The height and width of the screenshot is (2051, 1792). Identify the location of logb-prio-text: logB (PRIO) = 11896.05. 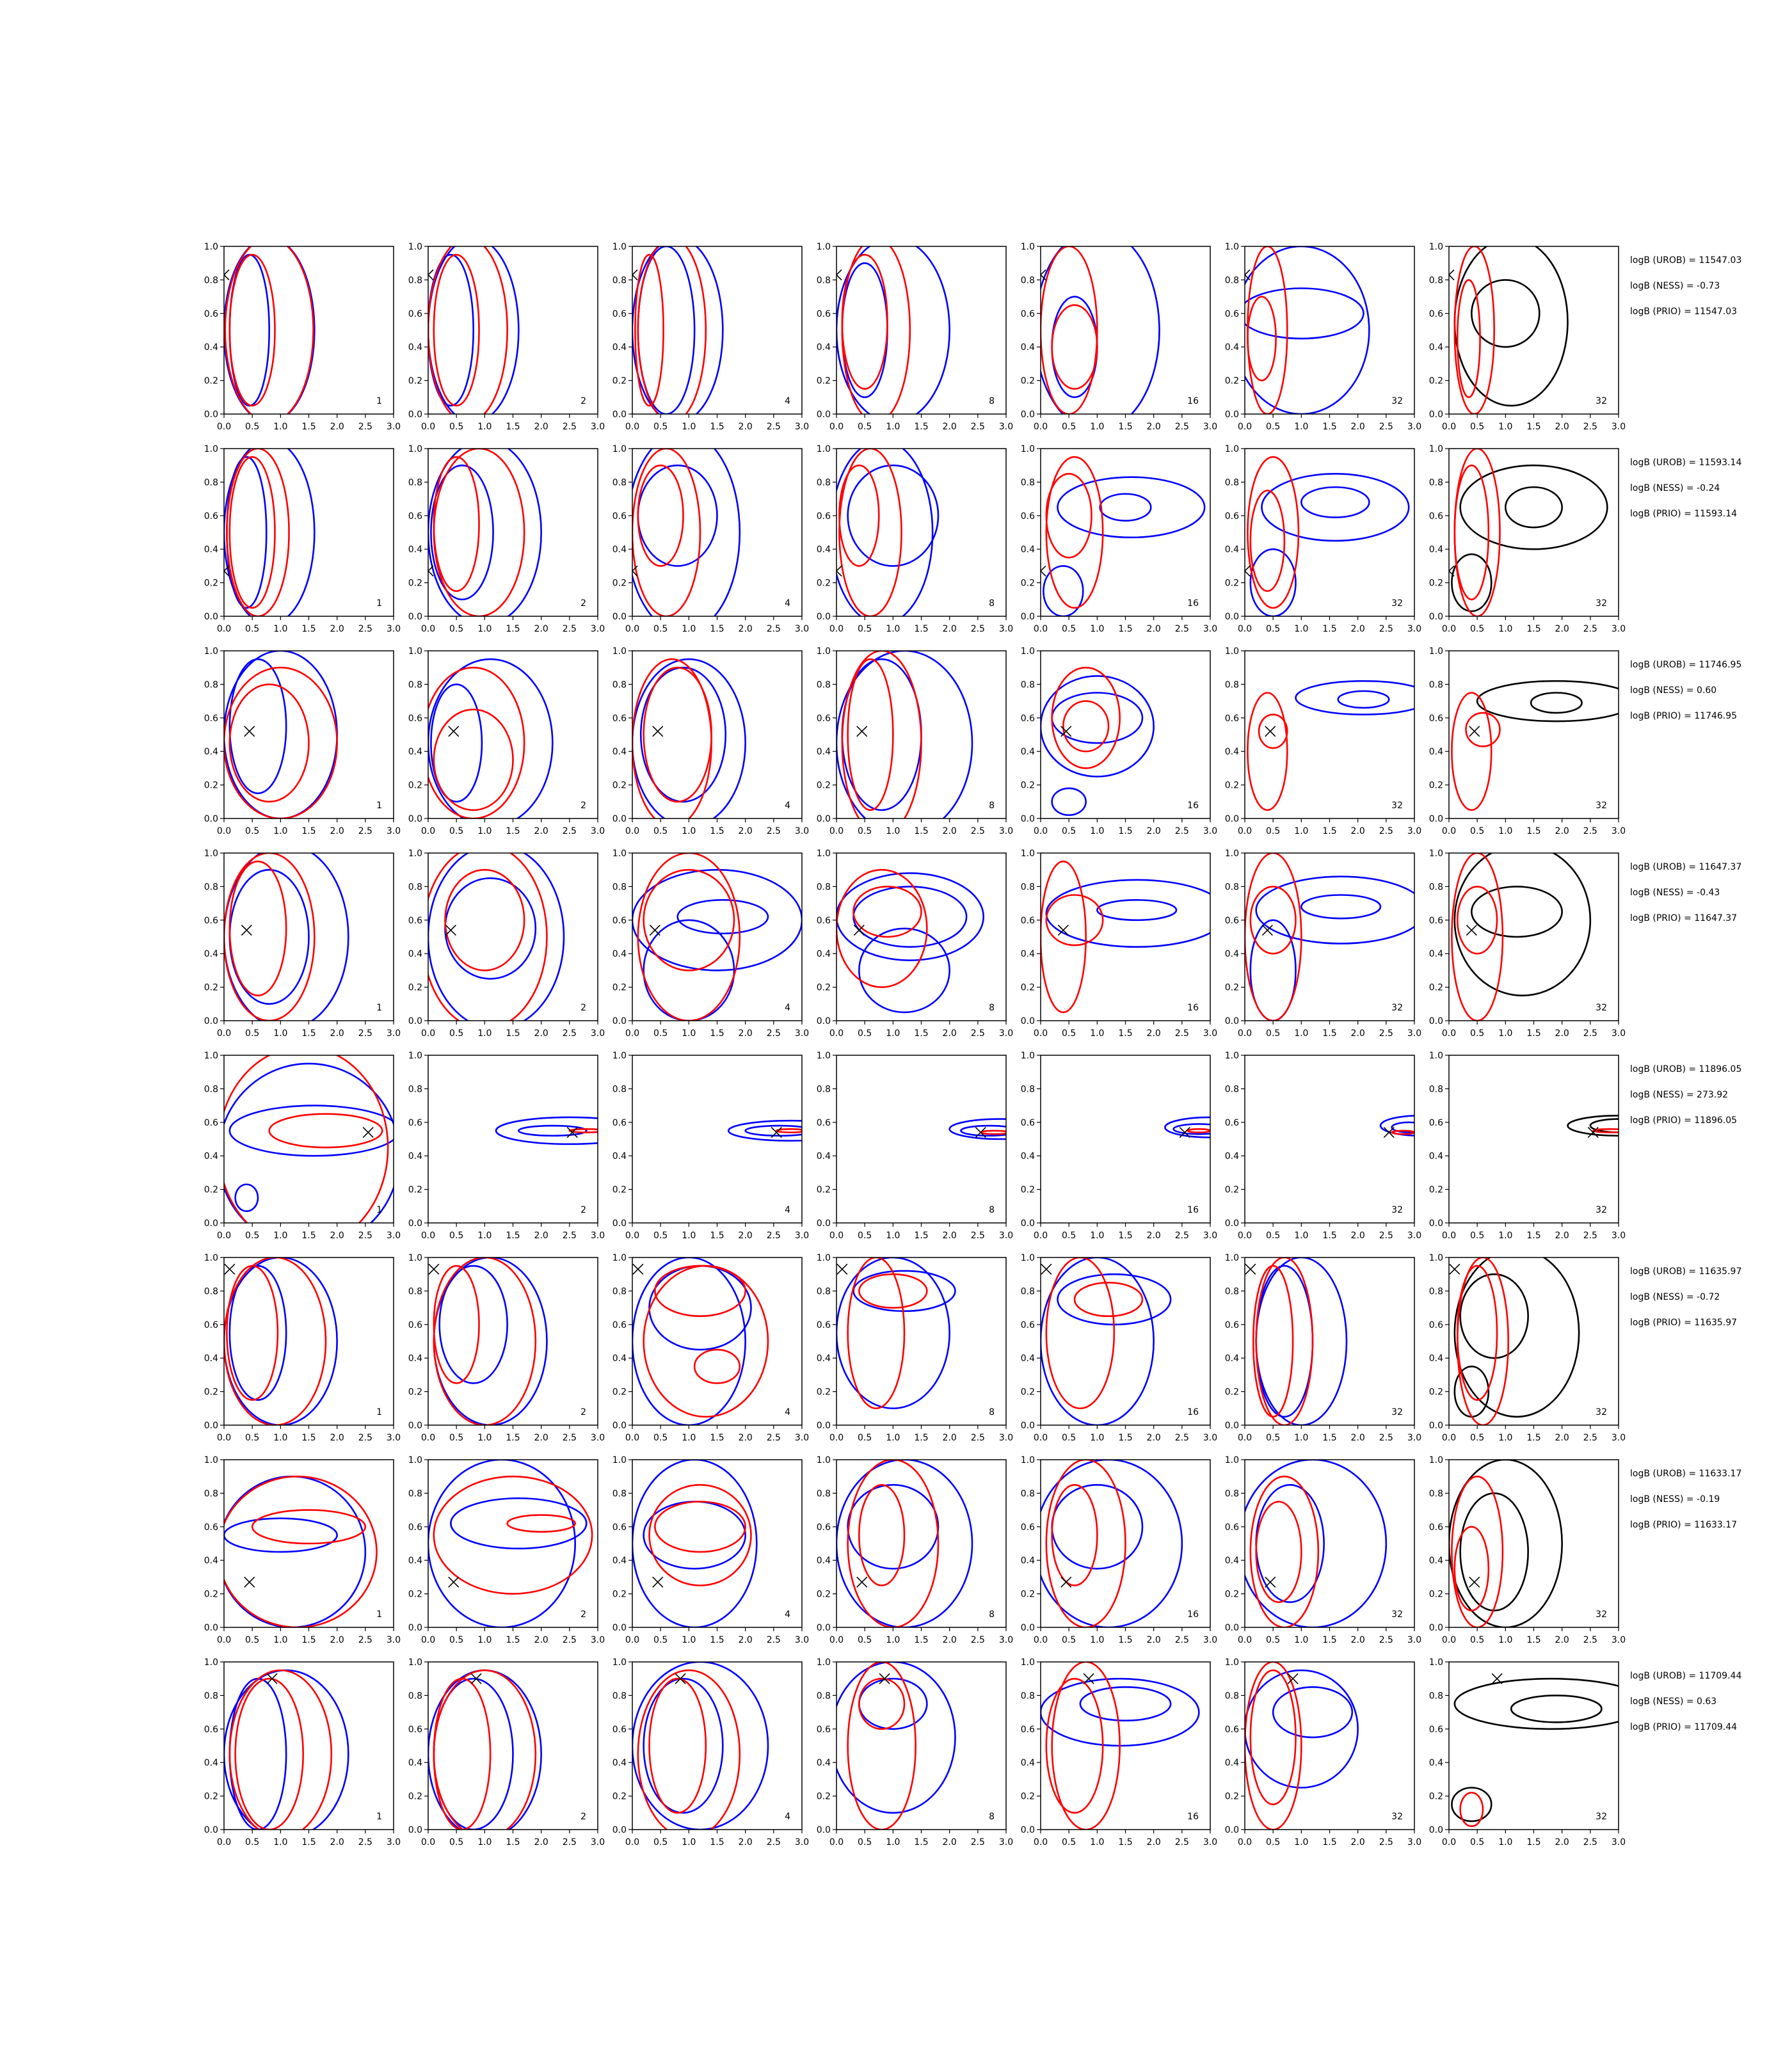
(1683, 1120).